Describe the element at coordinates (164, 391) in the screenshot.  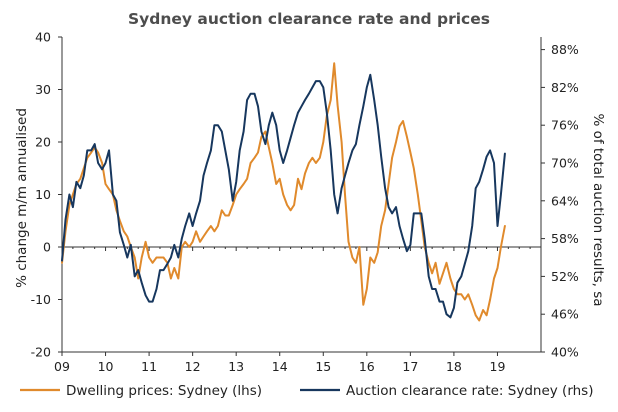
I see `legend-label-dwelling: Dwelling prices: Sydney (lhs)` at that location.